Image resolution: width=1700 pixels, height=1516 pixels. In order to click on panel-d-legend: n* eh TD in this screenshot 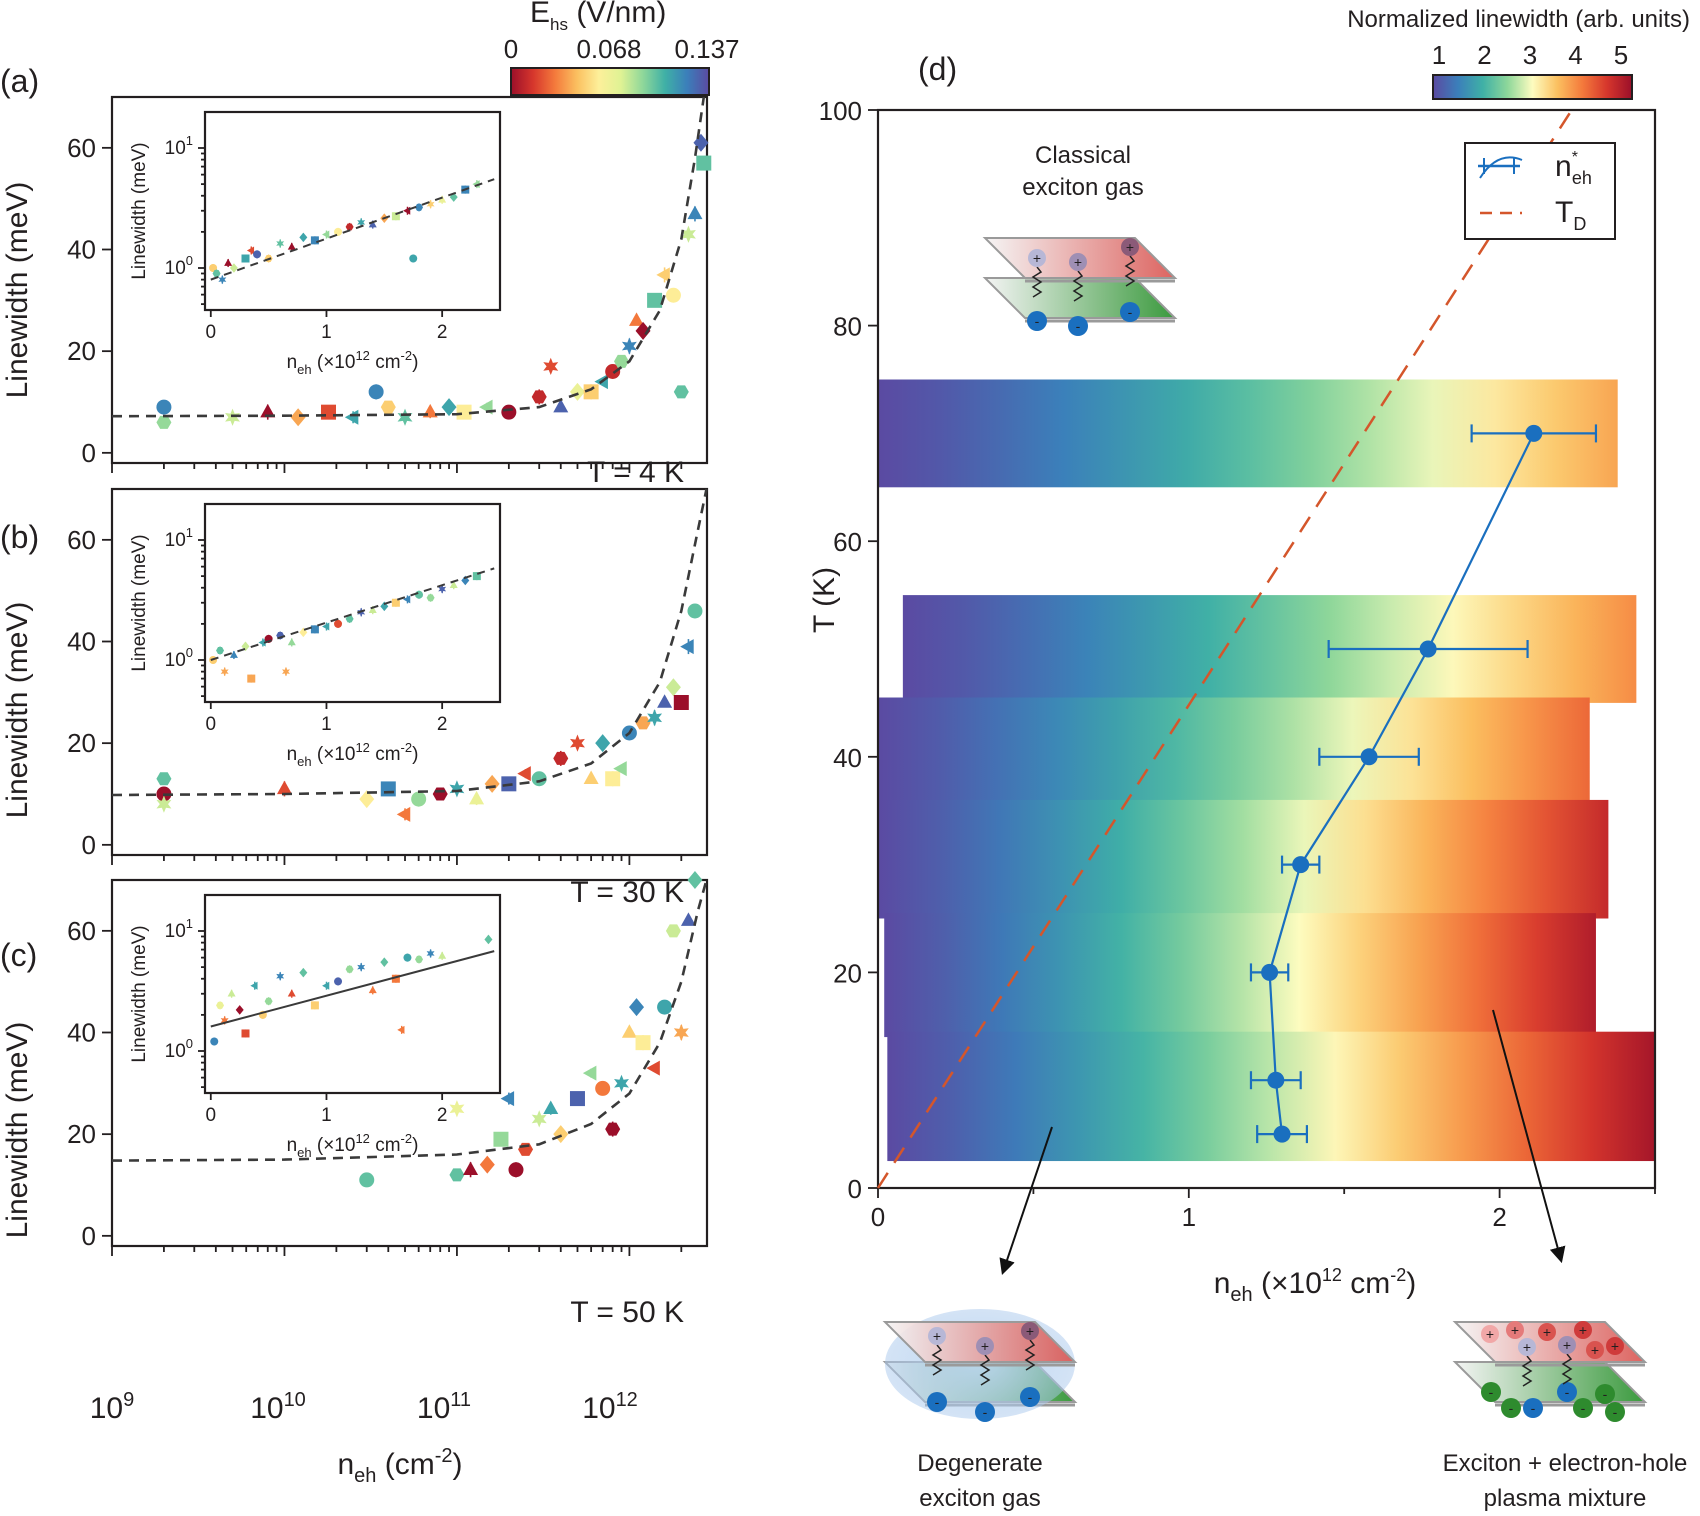, I will do `click(1540, 191)`.